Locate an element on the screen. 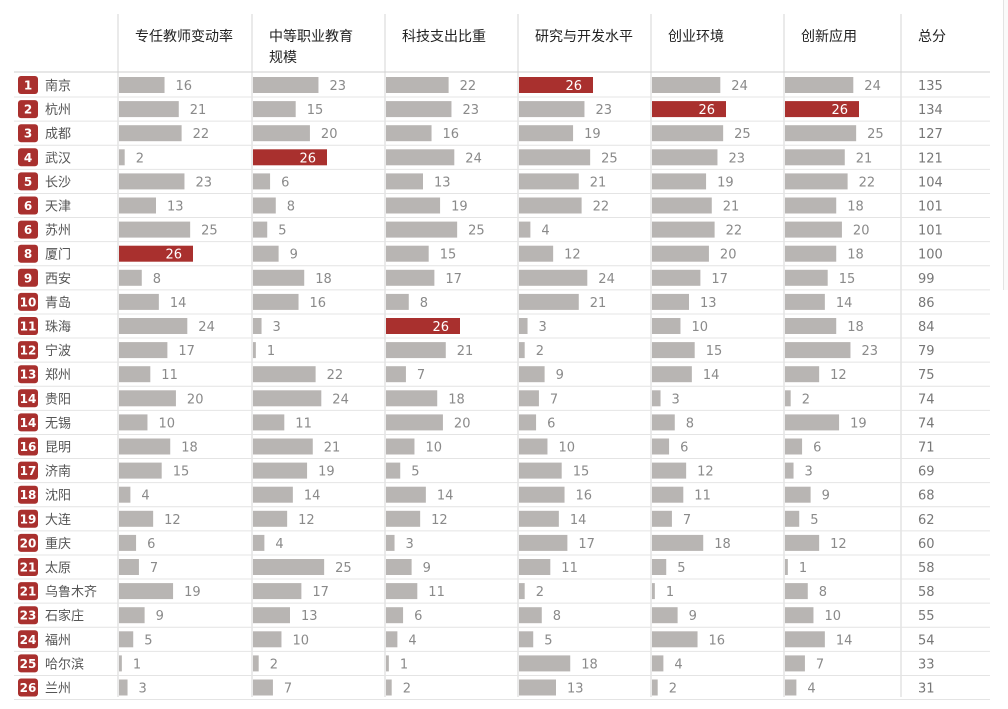 Image resolution: width=1008 pixels, height=709 pixels. value-label: 7 is located at coordinates (820, 664).